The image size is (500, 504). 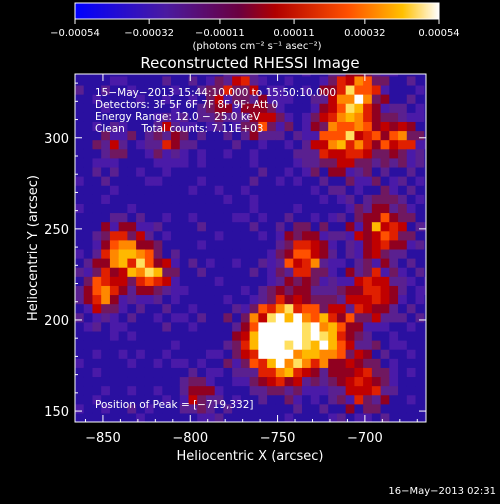 I want to click on info-line-time: 15−May−2013 15:44:10.000 to 15:50:10.000, so click(x=215, y=93).